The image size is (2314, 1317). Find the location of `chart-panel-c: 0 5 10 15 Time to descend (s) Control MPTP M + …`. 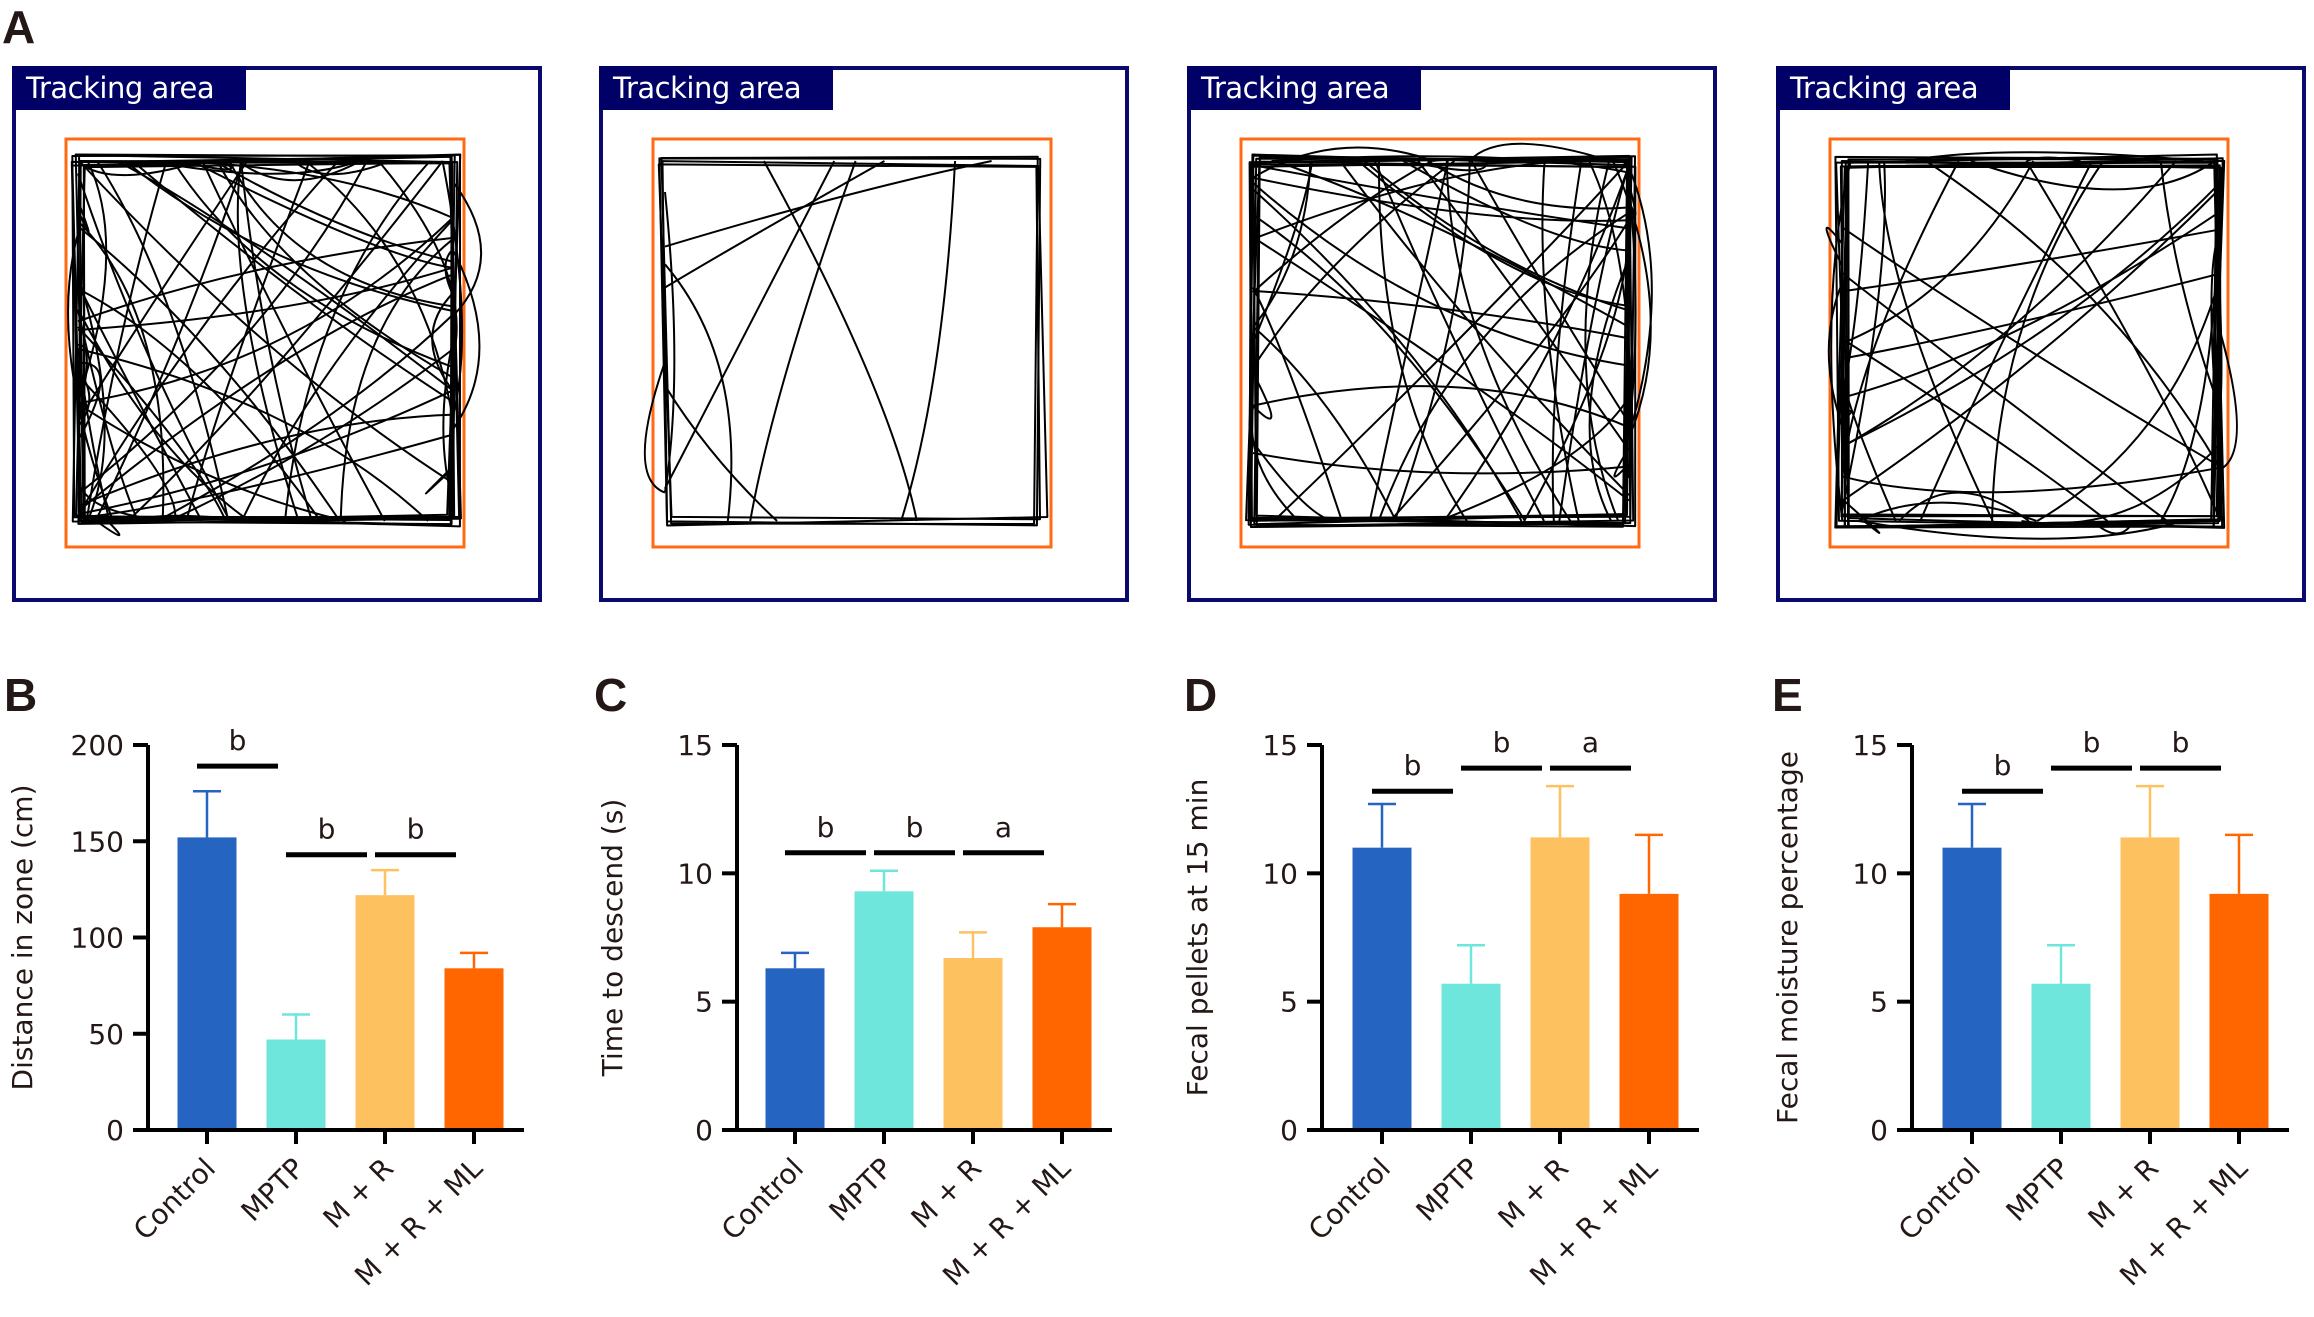

chart-panel-c: 0 5 10 15 Time to descend (s) Control MPTP M + … is located at coordinates (854, 1010).